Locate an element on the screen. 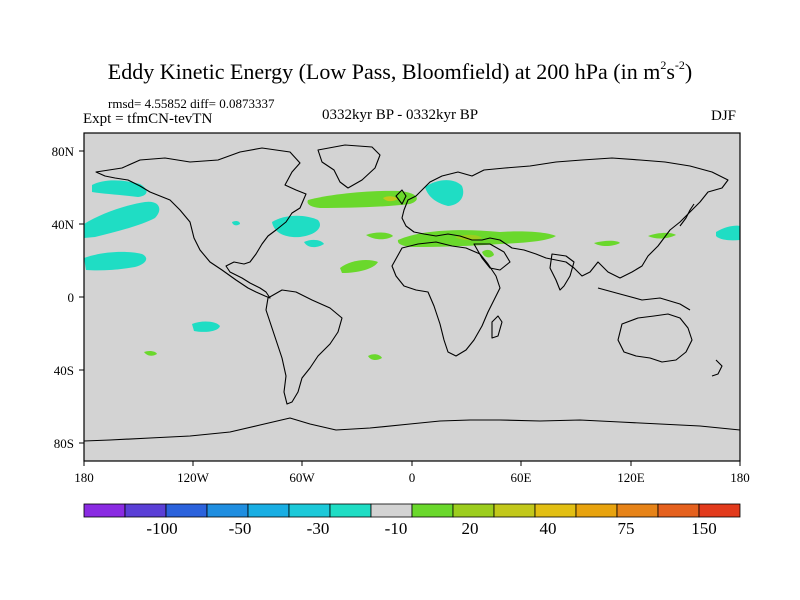  y-tick-label: 0 is located at coordinates (71, 297).